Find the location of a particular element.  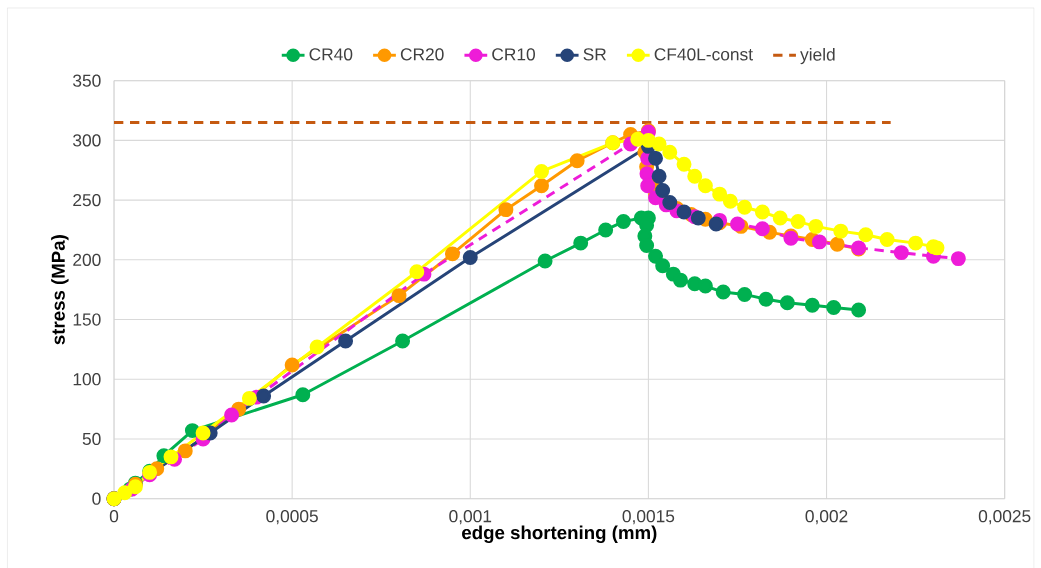

x-tick-label: 0,0025 is located at coordinates (1004, 517).